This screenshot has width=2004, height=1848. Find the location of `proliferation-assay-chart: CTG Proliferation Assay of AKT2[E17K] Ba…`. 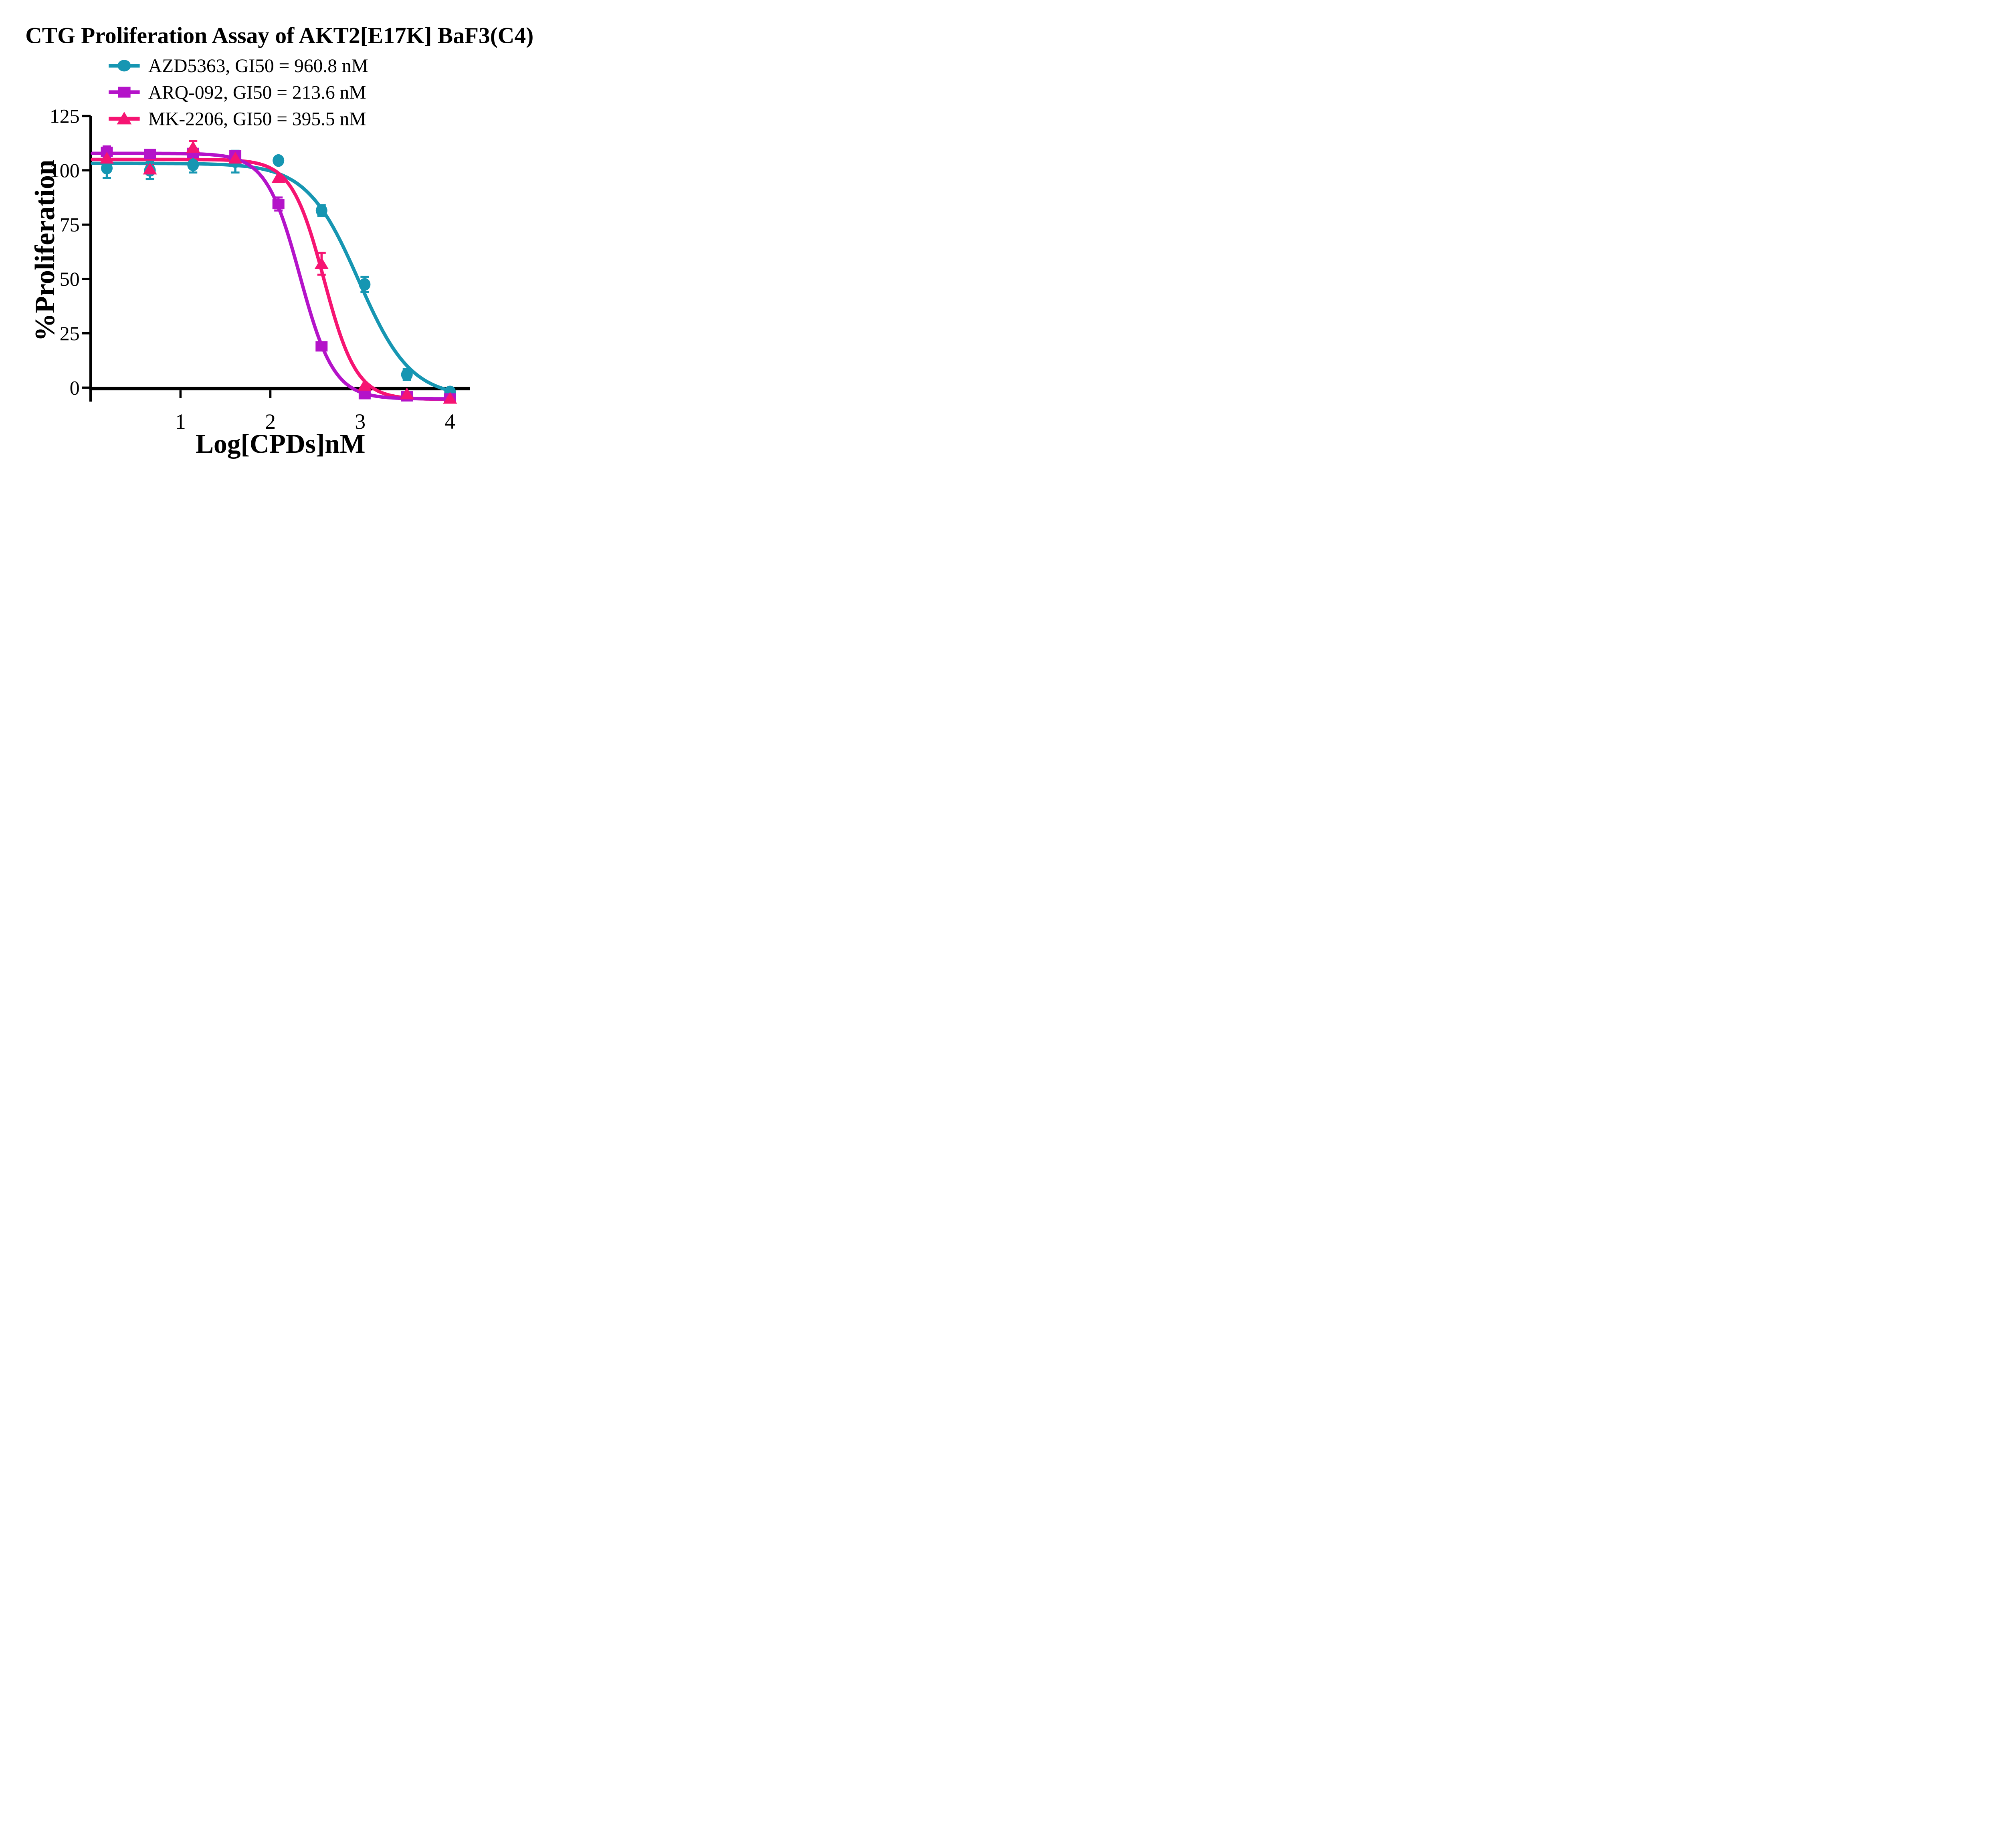

proliferation-assay-chart: CTG Proliferation Assay of AKT2[E17K] Ba… is located at coordinates (279, 241).